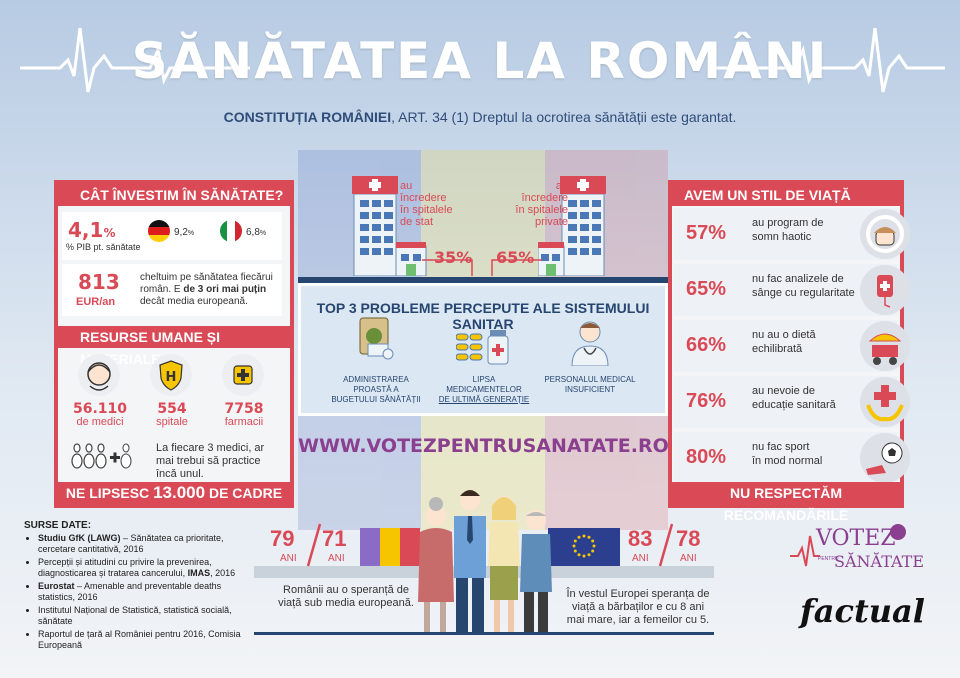  Describe the element at coordinates (706, 457) in the screenshot. I see `lifestyle-pct-5: 80%` at that location.